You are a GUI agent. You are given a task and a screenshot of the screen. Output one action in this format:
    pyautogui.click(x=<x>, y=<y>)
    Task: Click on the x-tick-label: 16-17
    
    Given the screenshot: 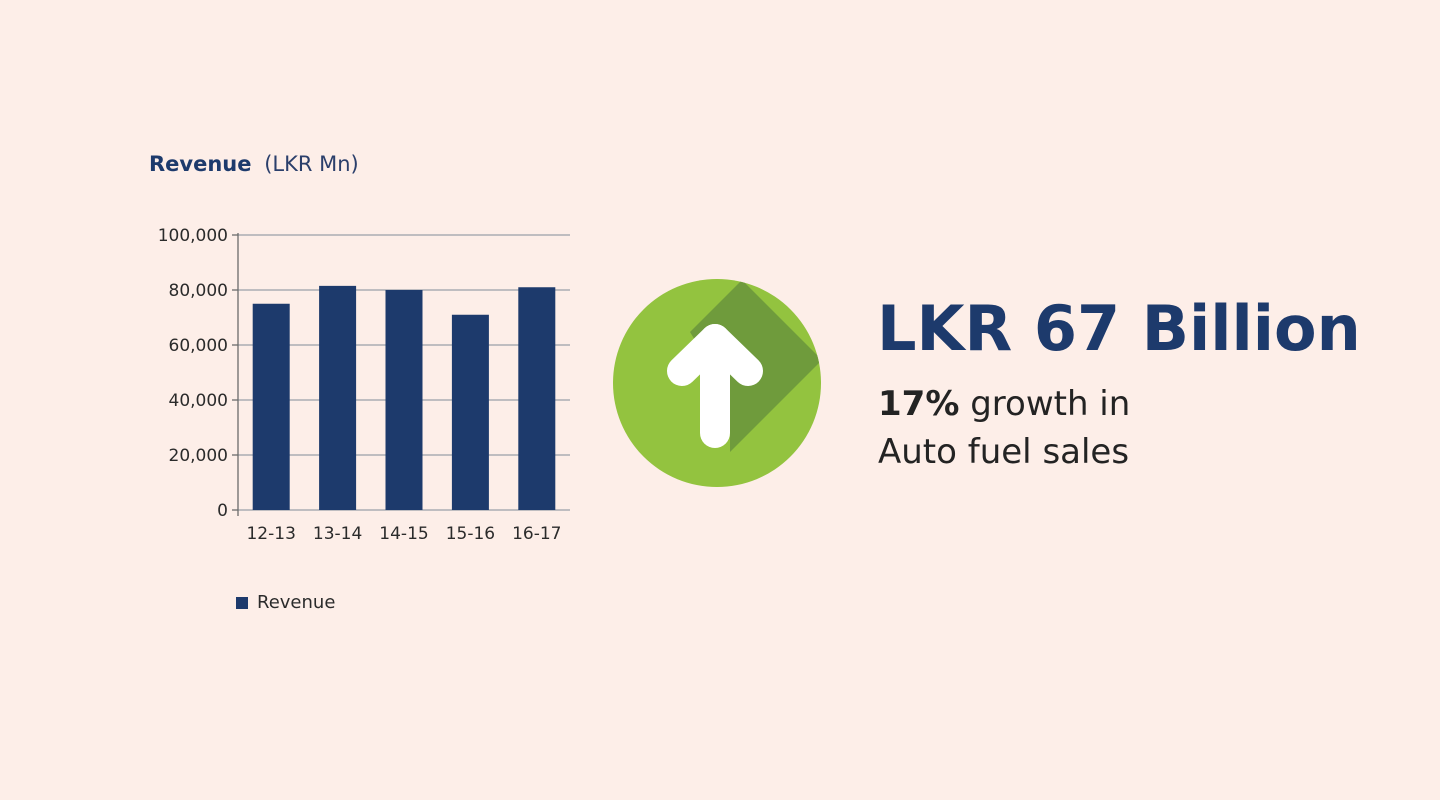 What is the action you would take?
    pyautogui.click(x=536, y=534)
    